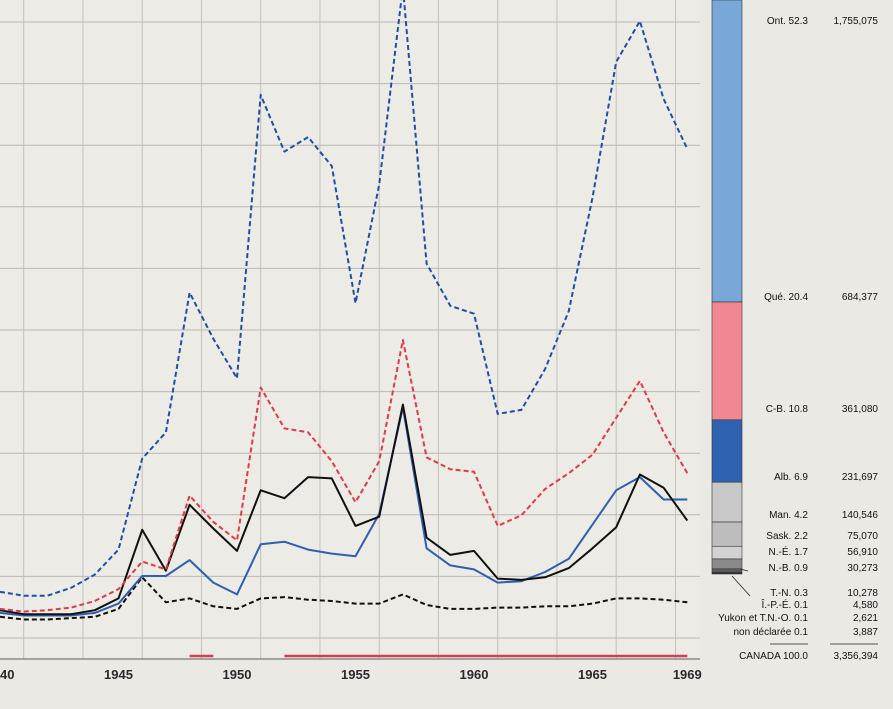 The height and width of the screenshot is (709, 893). I want to click on bar-segment-value: 231,697, so click(859, 477).